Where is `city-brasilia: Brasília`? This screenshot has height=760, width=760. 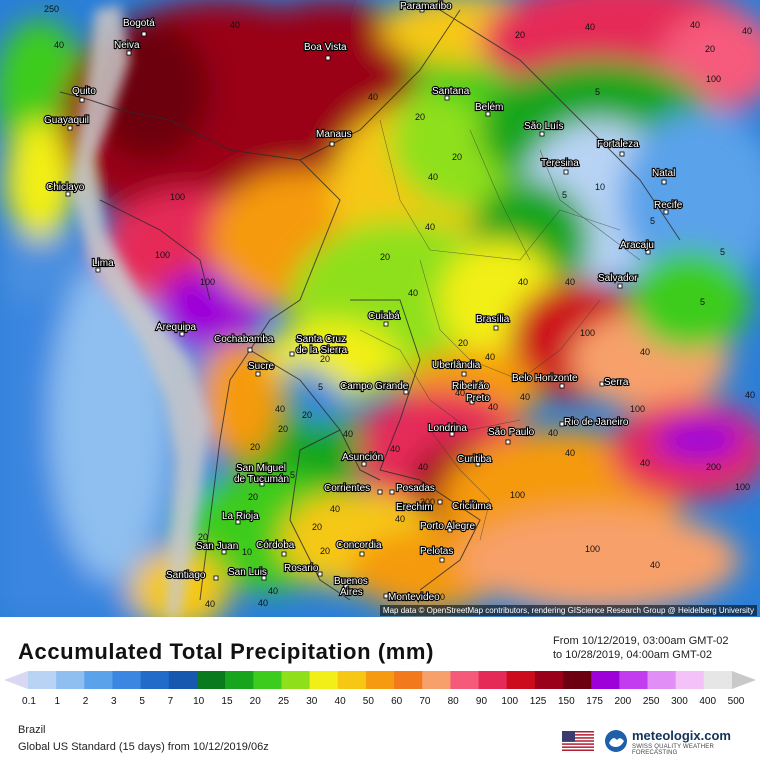
city-brasilia: Brasília is located at coordinates (493, 322).